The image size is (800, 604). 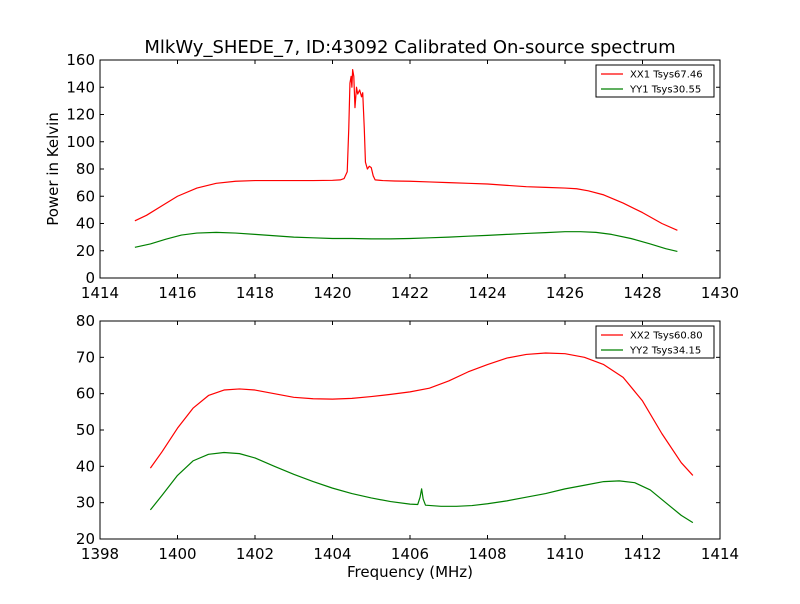 I want to click on top-x-tick-label: 1430, so click(x=720, y=293).